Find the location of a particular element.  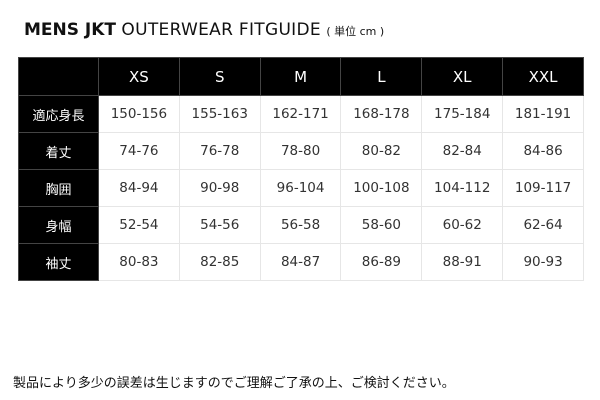

size-header: S is located at coordinates (219, 76).